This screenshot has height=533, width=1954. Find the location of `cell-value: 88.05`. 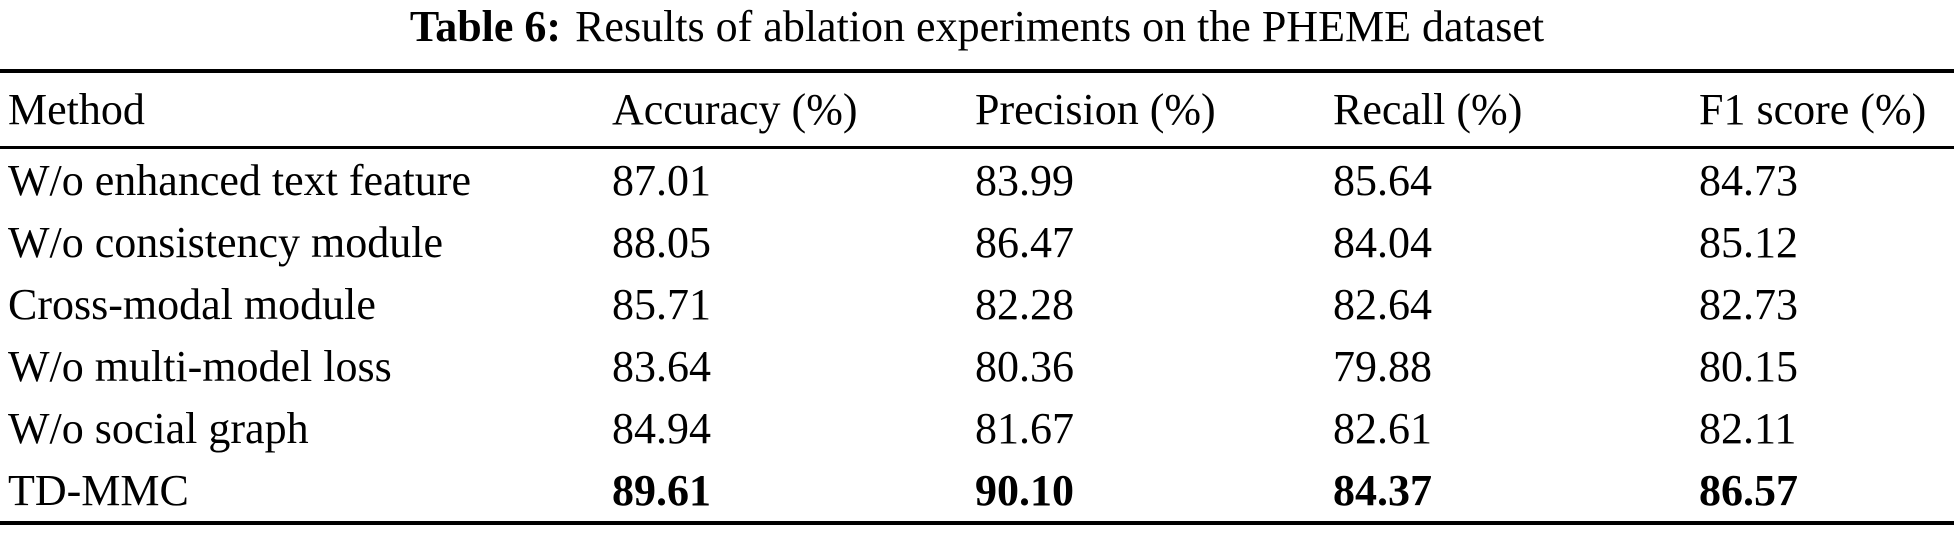

cell-value: 88.05 is located at coordinates (661, 242).